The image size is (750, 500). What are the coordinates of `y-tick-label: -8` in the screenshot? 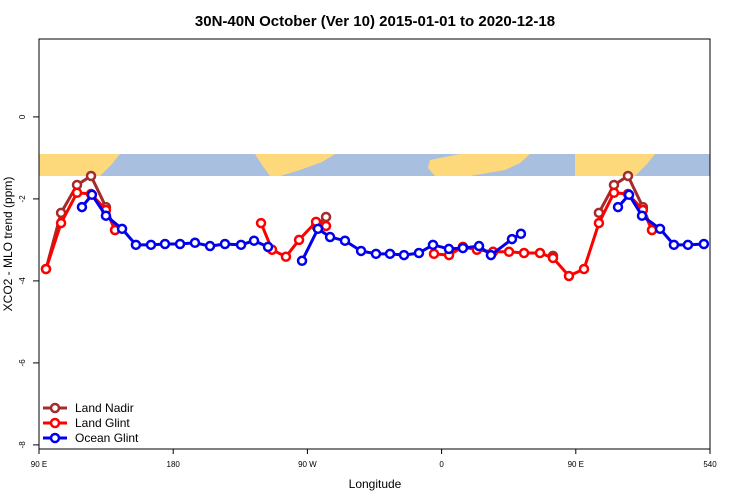 It's located at (22, 445).